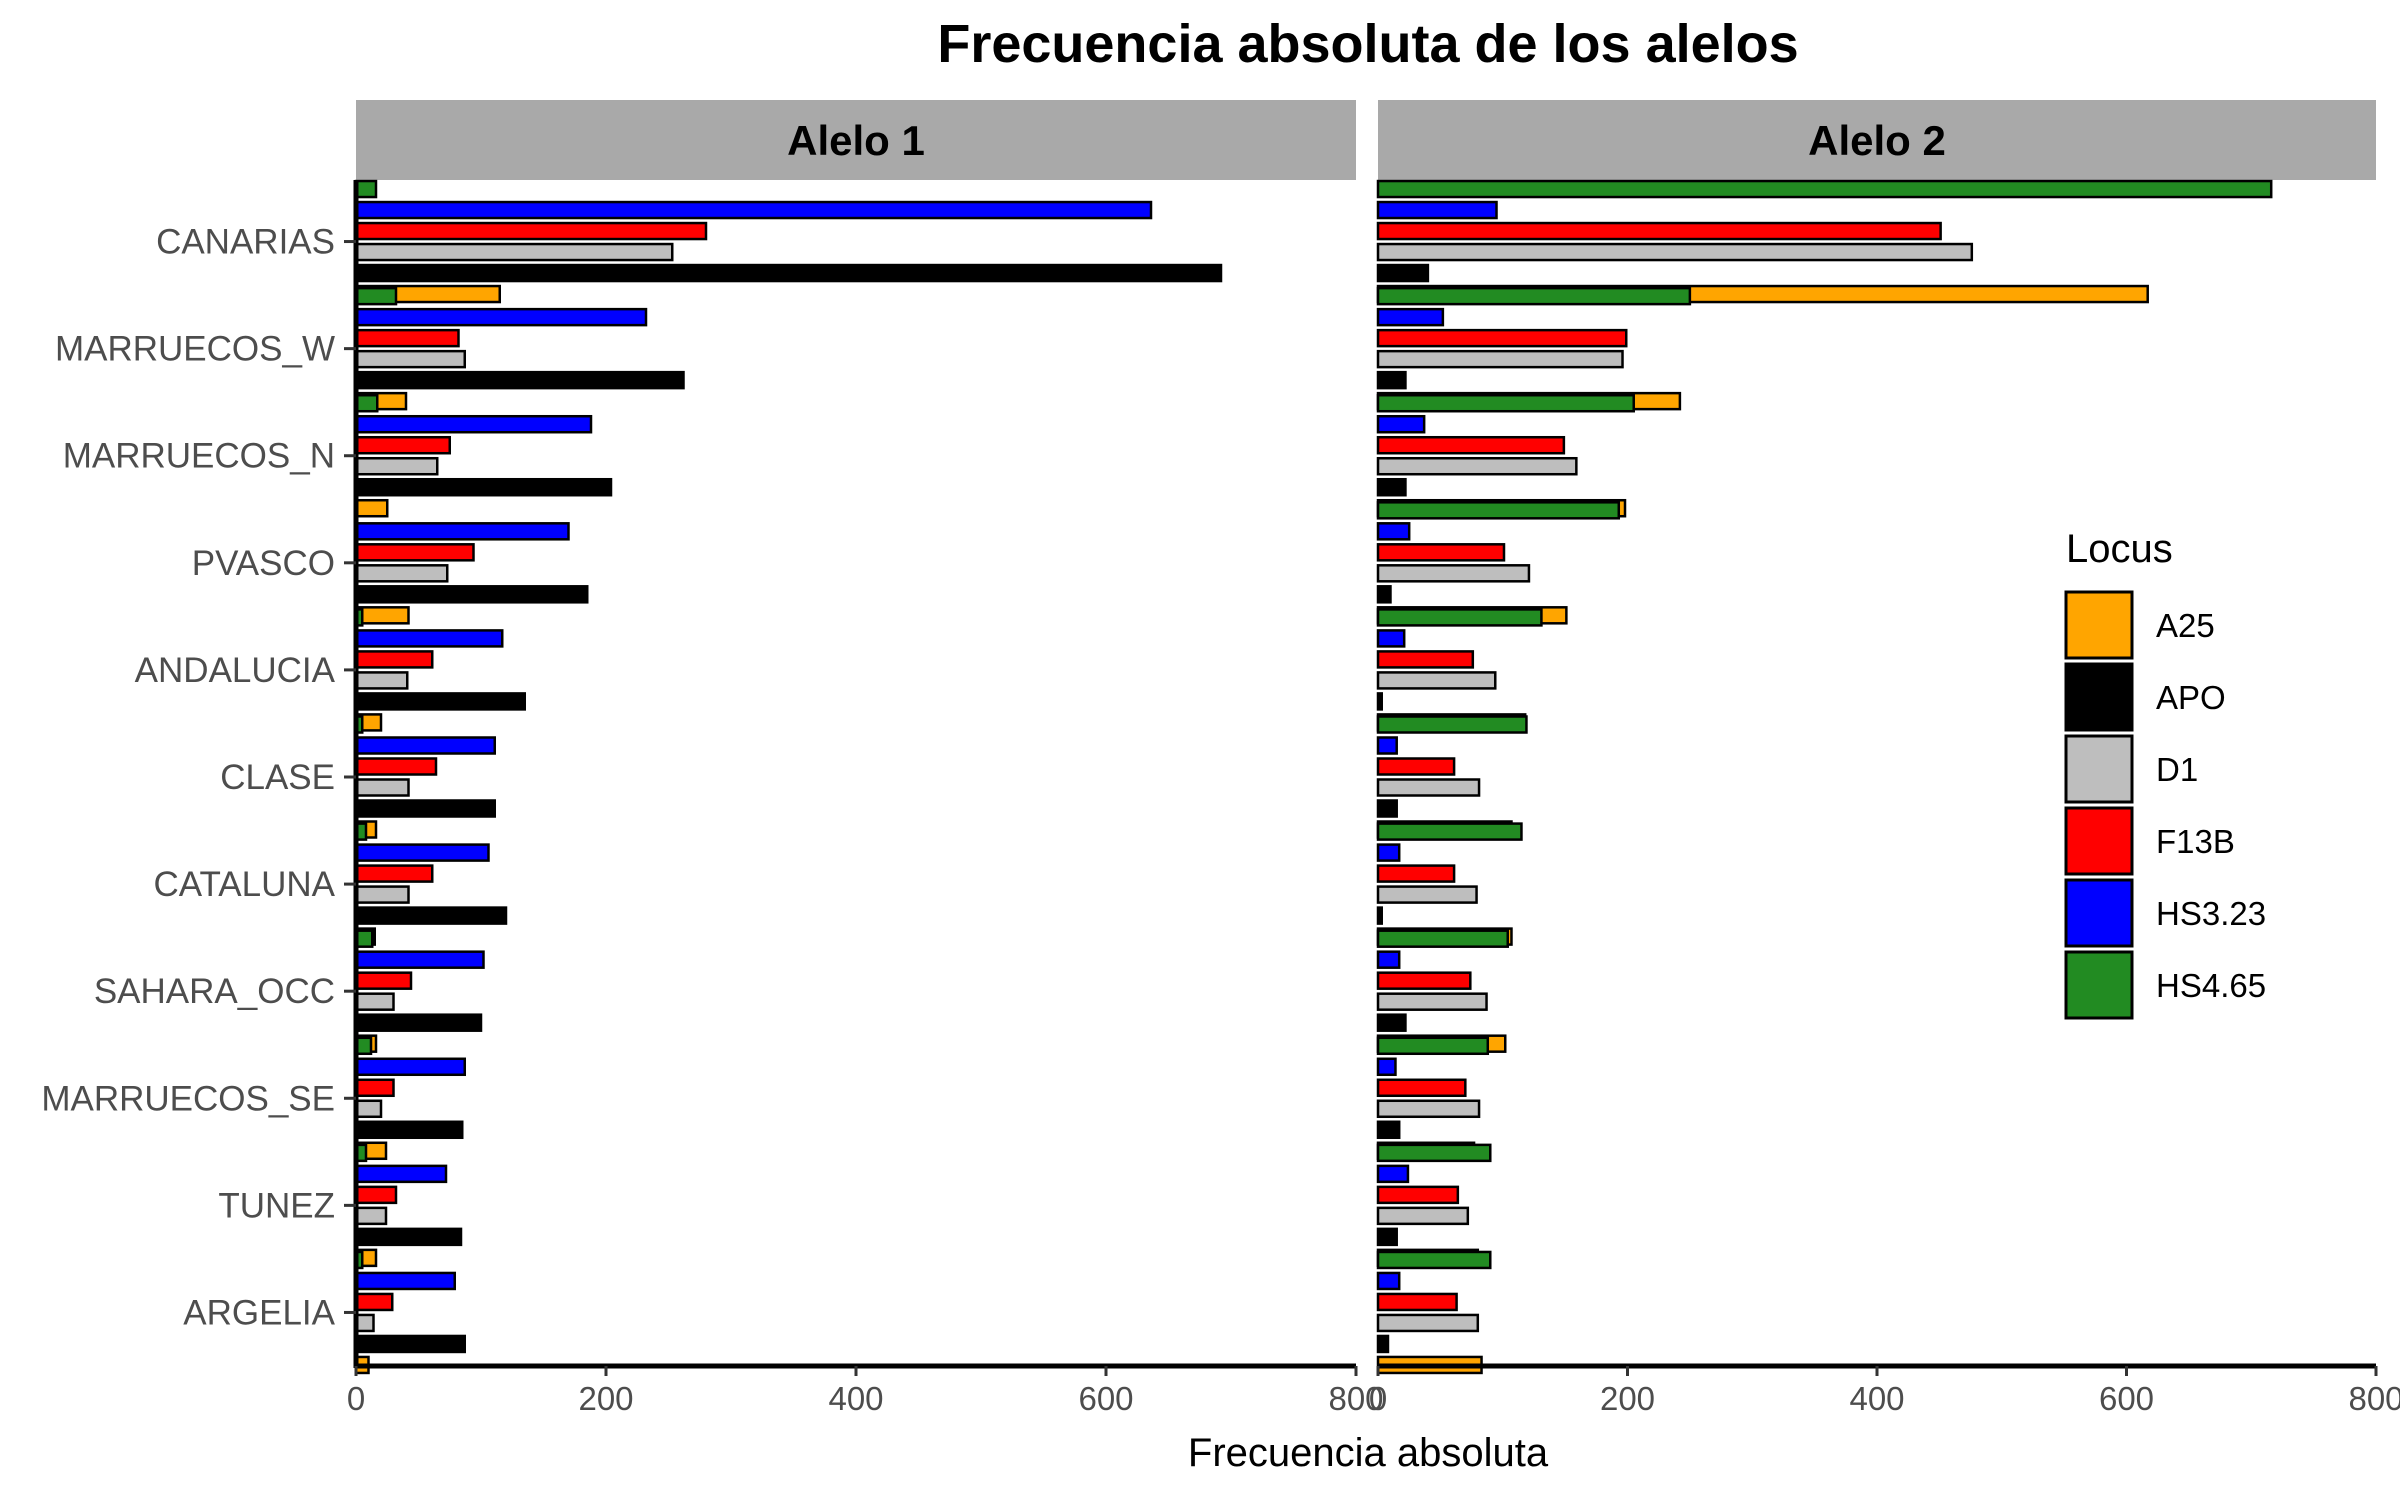  Describe the element at coordinates (855, 1398) in the screenshot. I see `x-tick-label: 400` at that location.